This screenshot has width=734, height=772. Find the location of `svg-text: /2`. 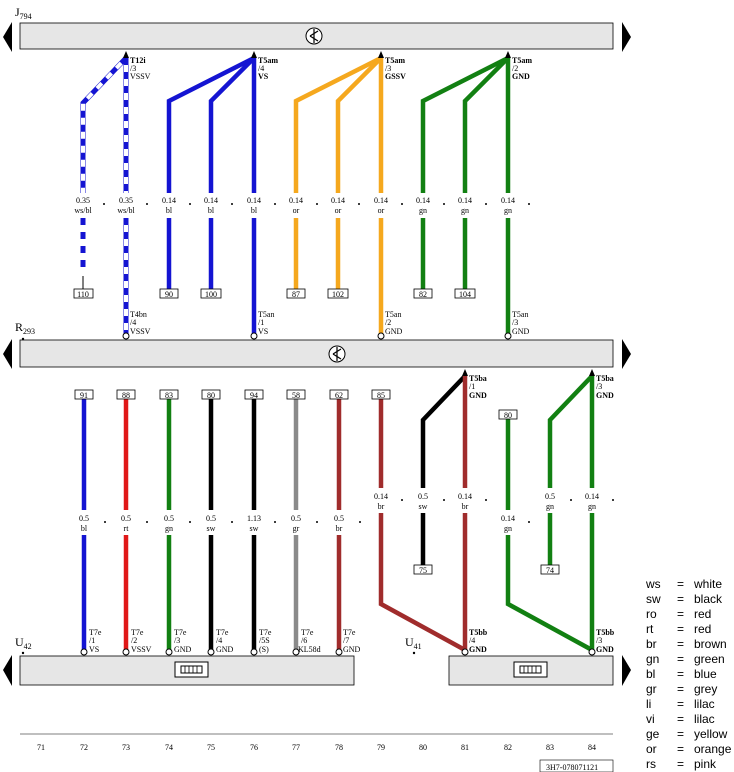

svg-text: /2 is located at coordinates (515, 68).